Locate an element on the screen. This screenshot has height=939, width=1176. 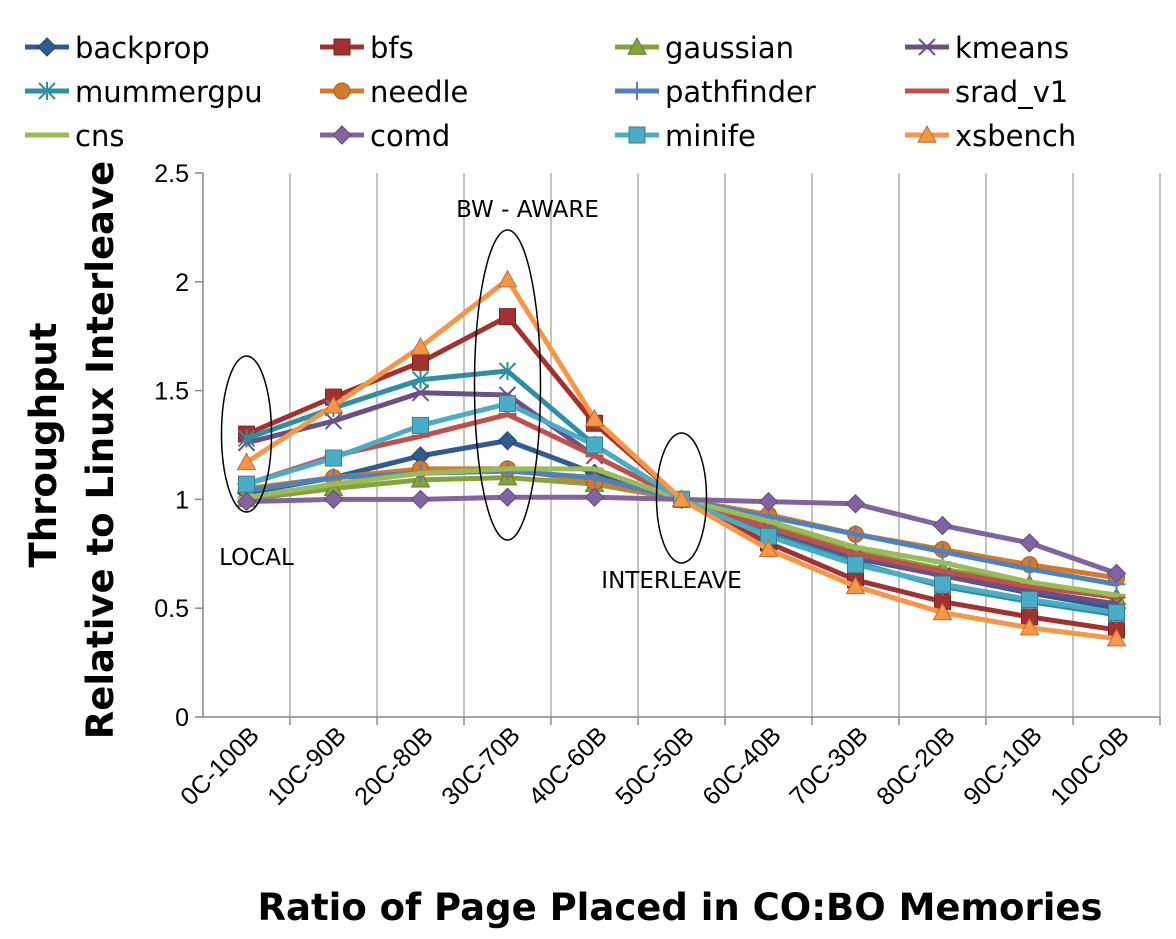
legend-item-bfs: bfs is located at coordinates (367, 48).